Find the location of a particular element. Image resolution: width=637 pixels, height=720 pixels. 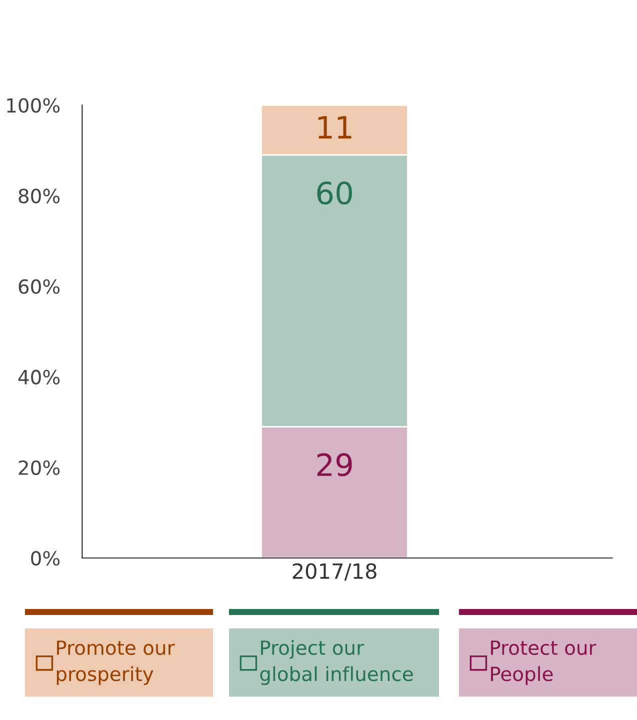

y-tick-label: 80% is located at coordinates (39, 196).